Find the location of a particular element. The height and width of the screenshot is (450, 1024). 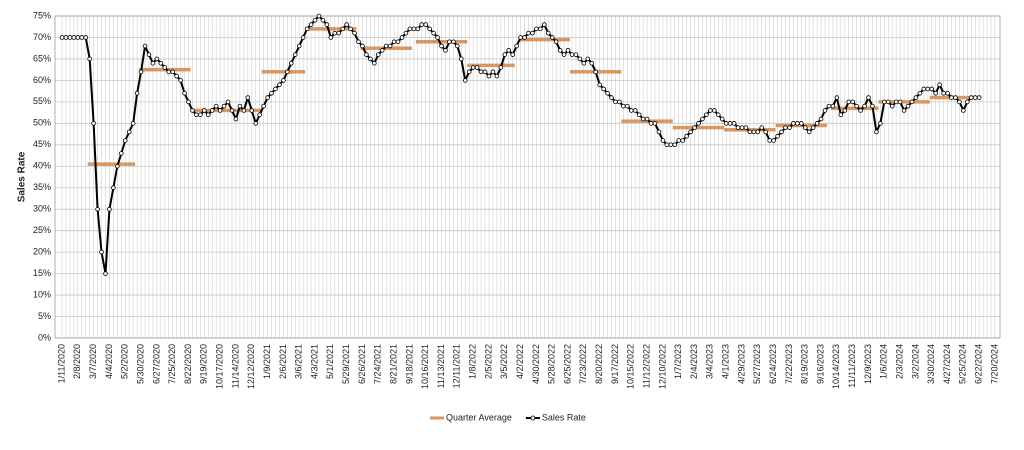

x-tick-label: 3/30/2024 is located at coordinates (931, 364).